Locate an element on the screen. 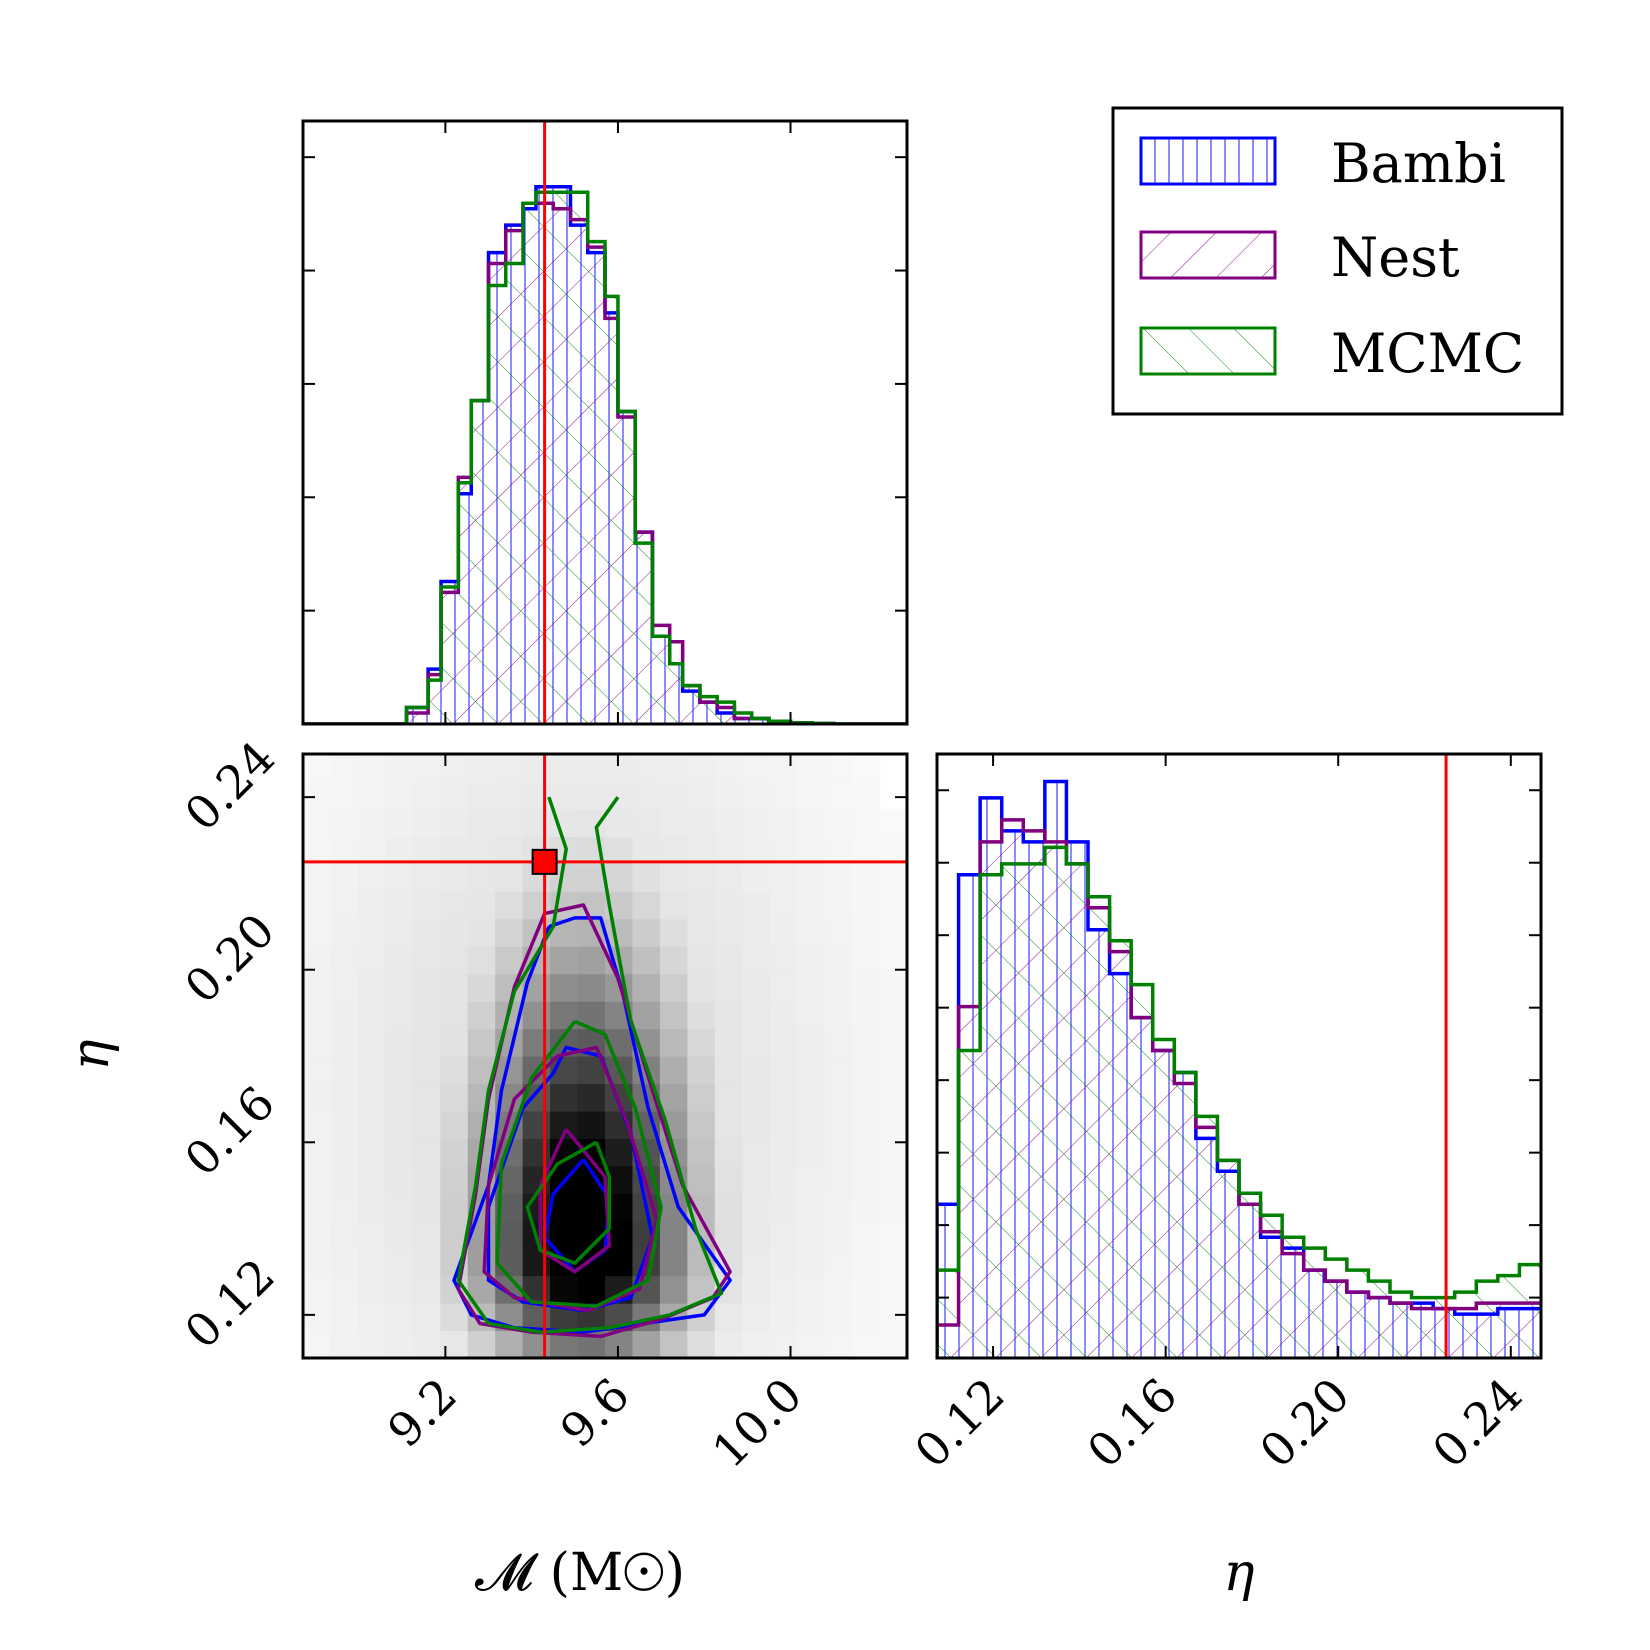 This screenshot has height=1650, width=1650. contour-mcmc-outer is located at coordinates (590, 1065).